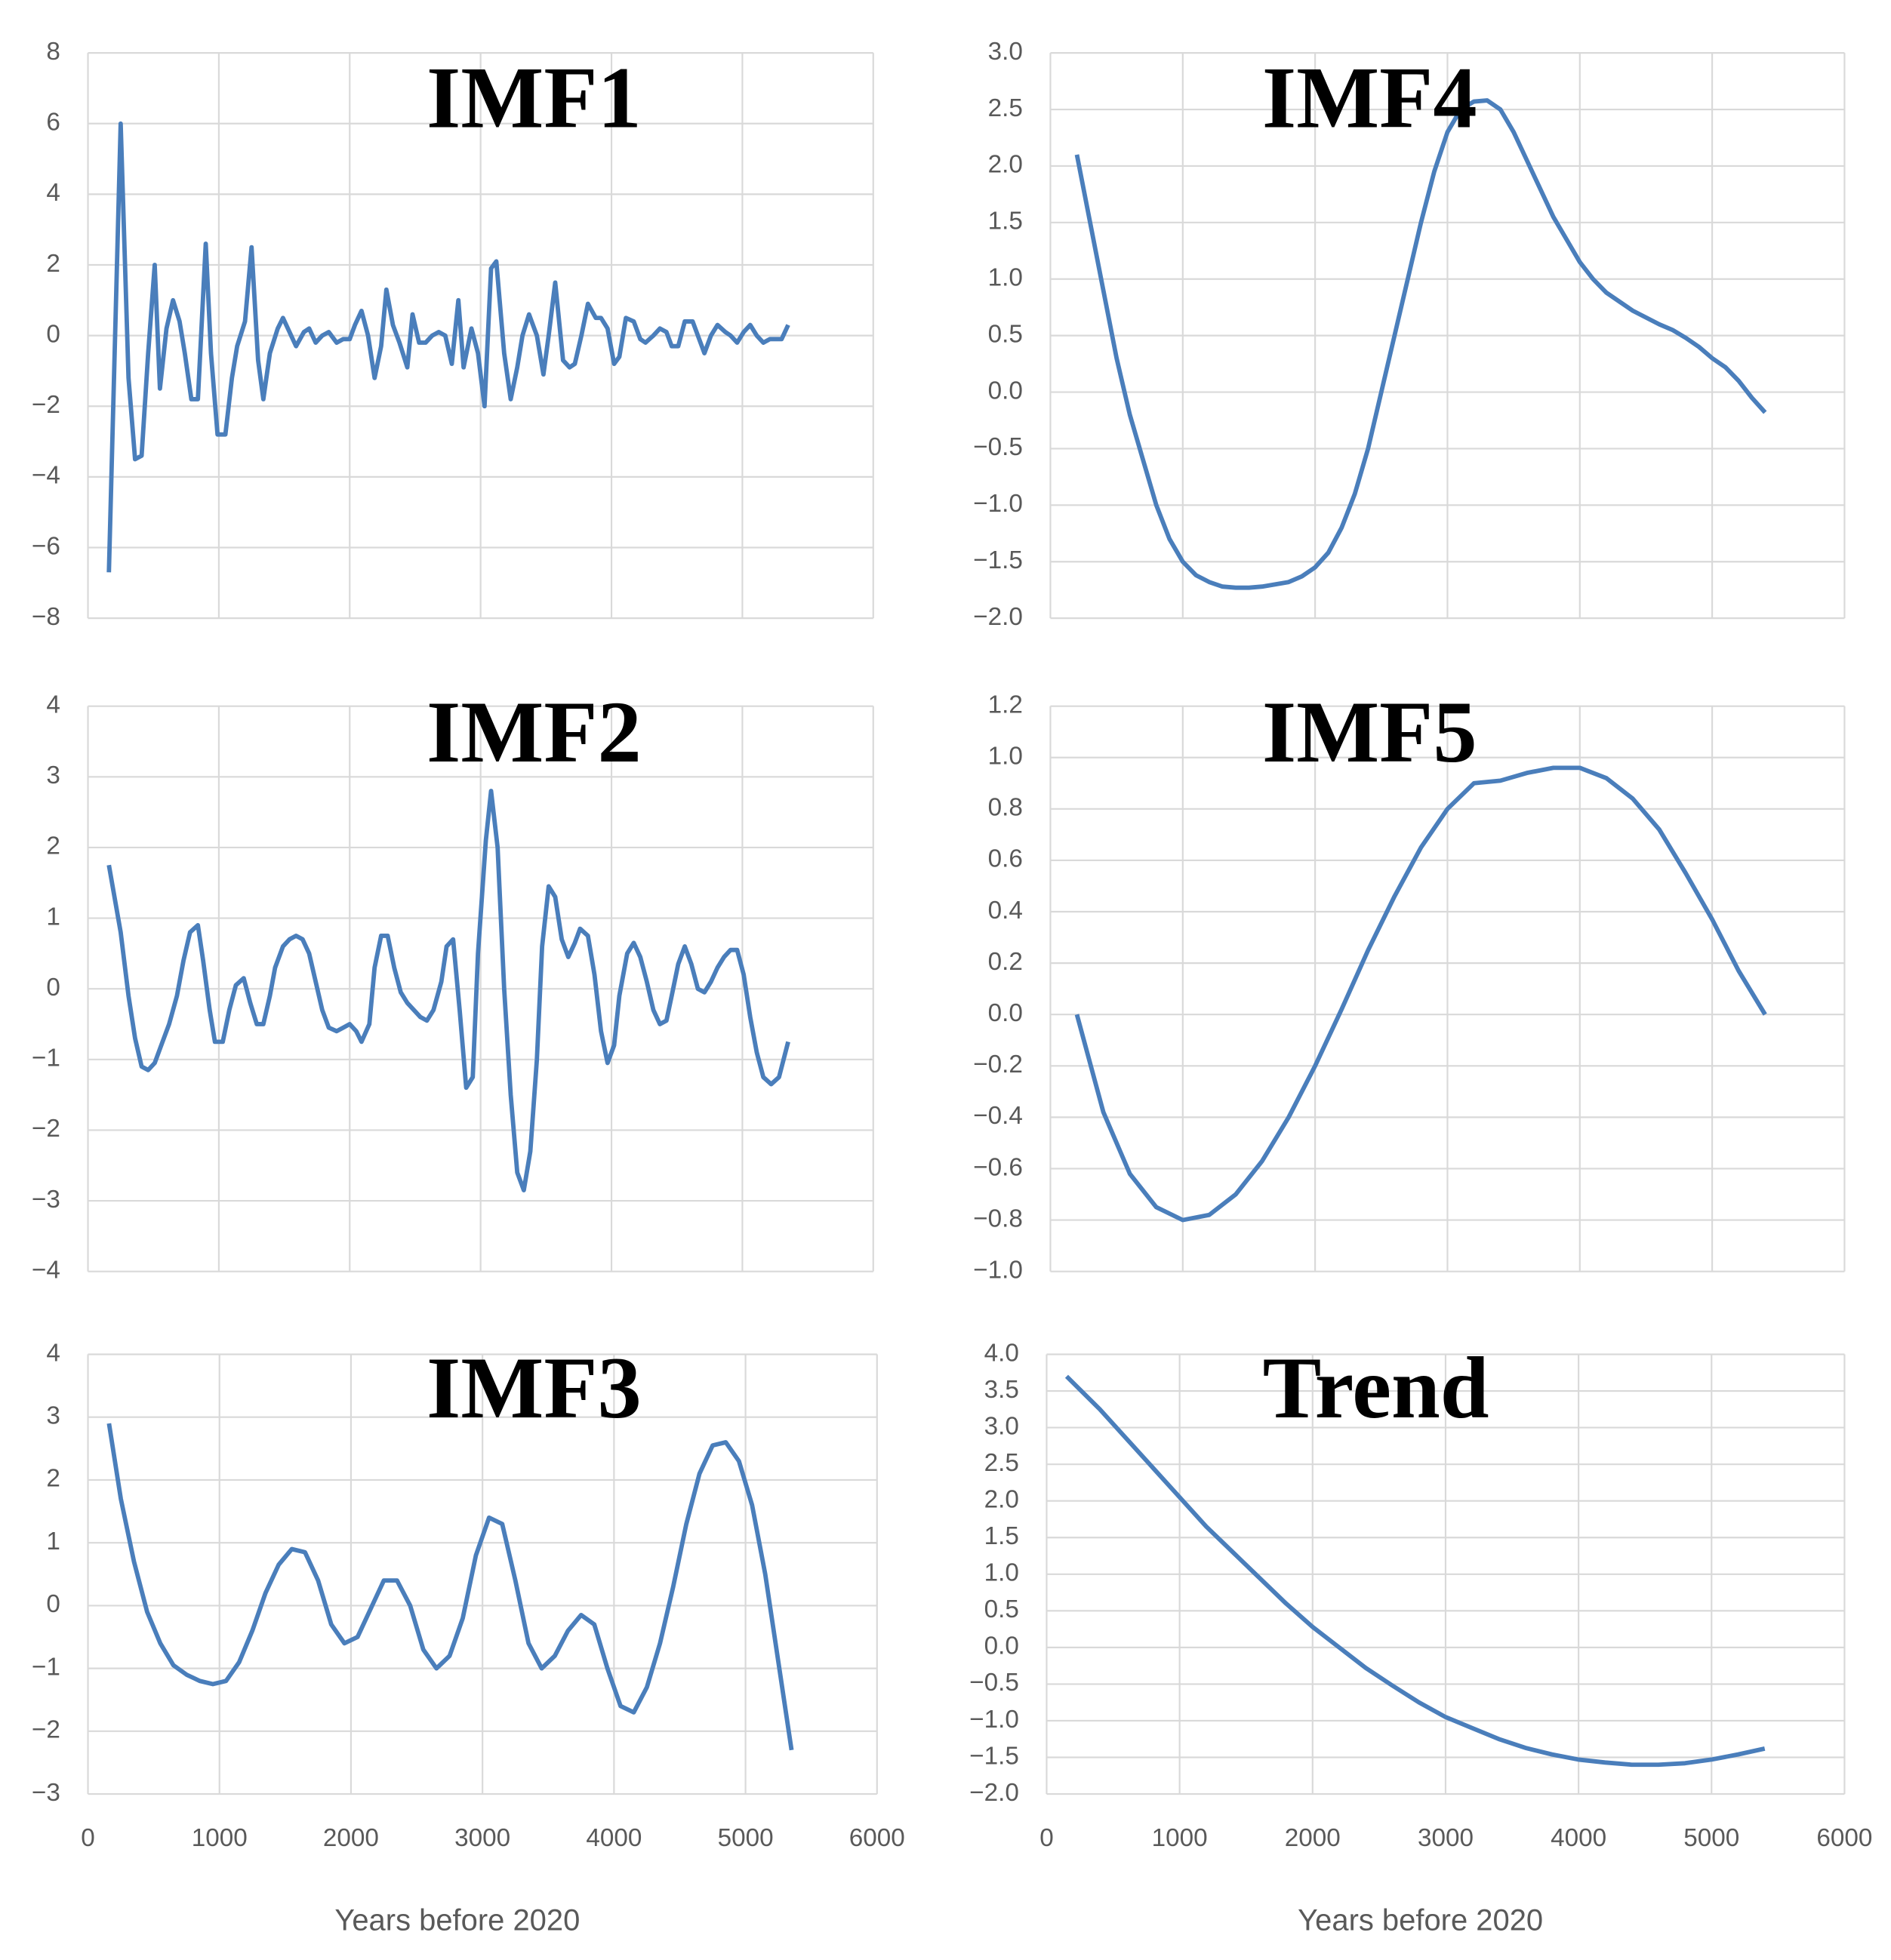  Describe the element at coordinates (998, 1064) in the screenshot. I see `y-tick-label: −0.2` at that location.